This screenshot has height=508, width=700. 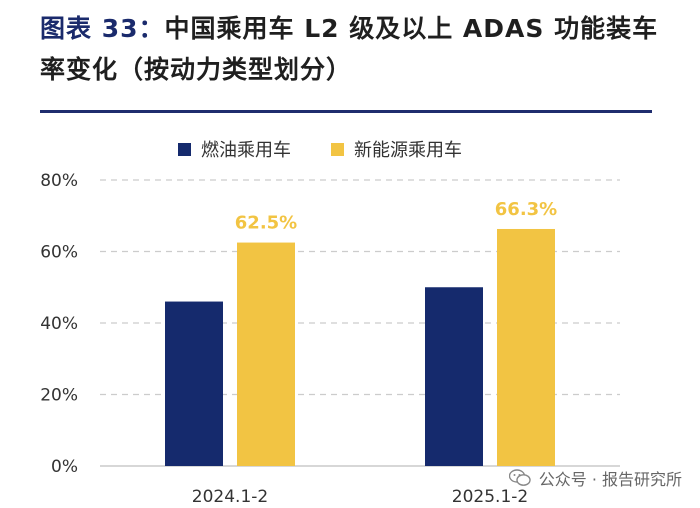 I want to click on legend-label-nev: 新能源乘用车, so click(x=408, y=150).